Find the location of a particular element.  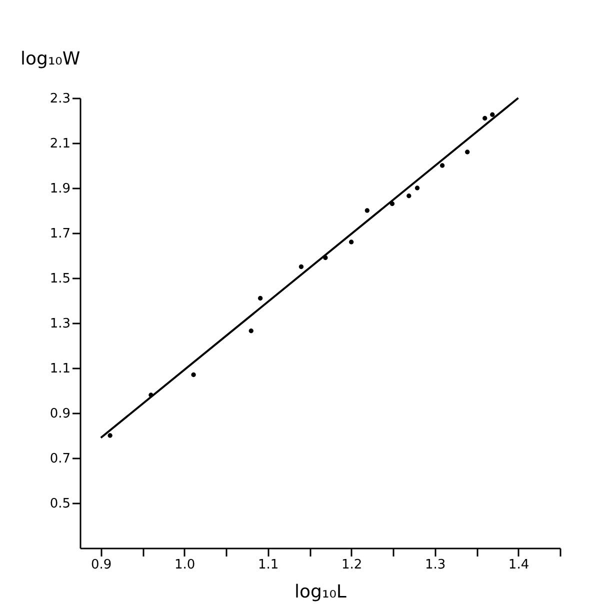

x-tick-label: 1.0 is located at coordinates (185, 565).